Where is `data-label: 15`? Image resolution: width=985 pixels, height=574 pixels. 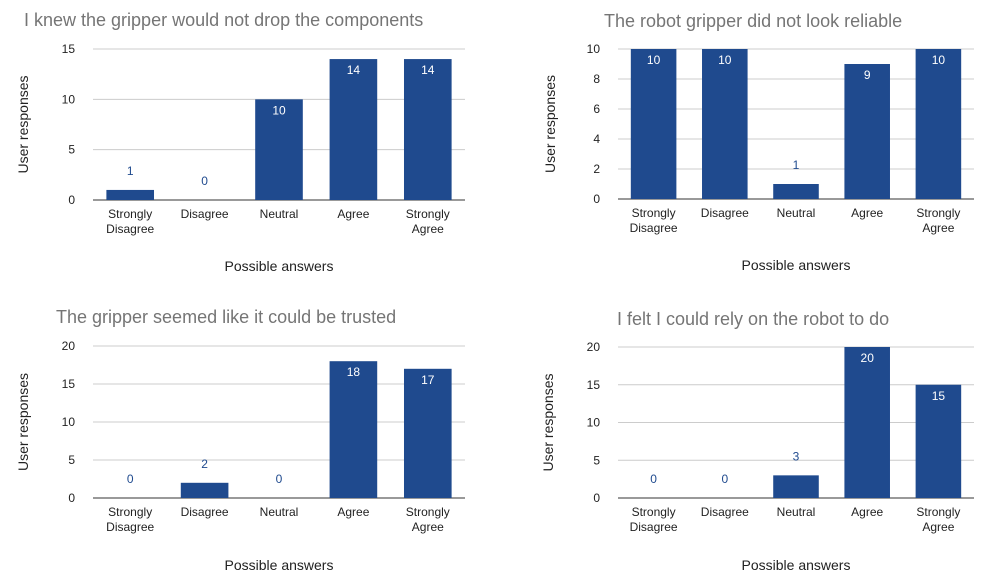
data-label: 15 is located at coordinates (939, 396).